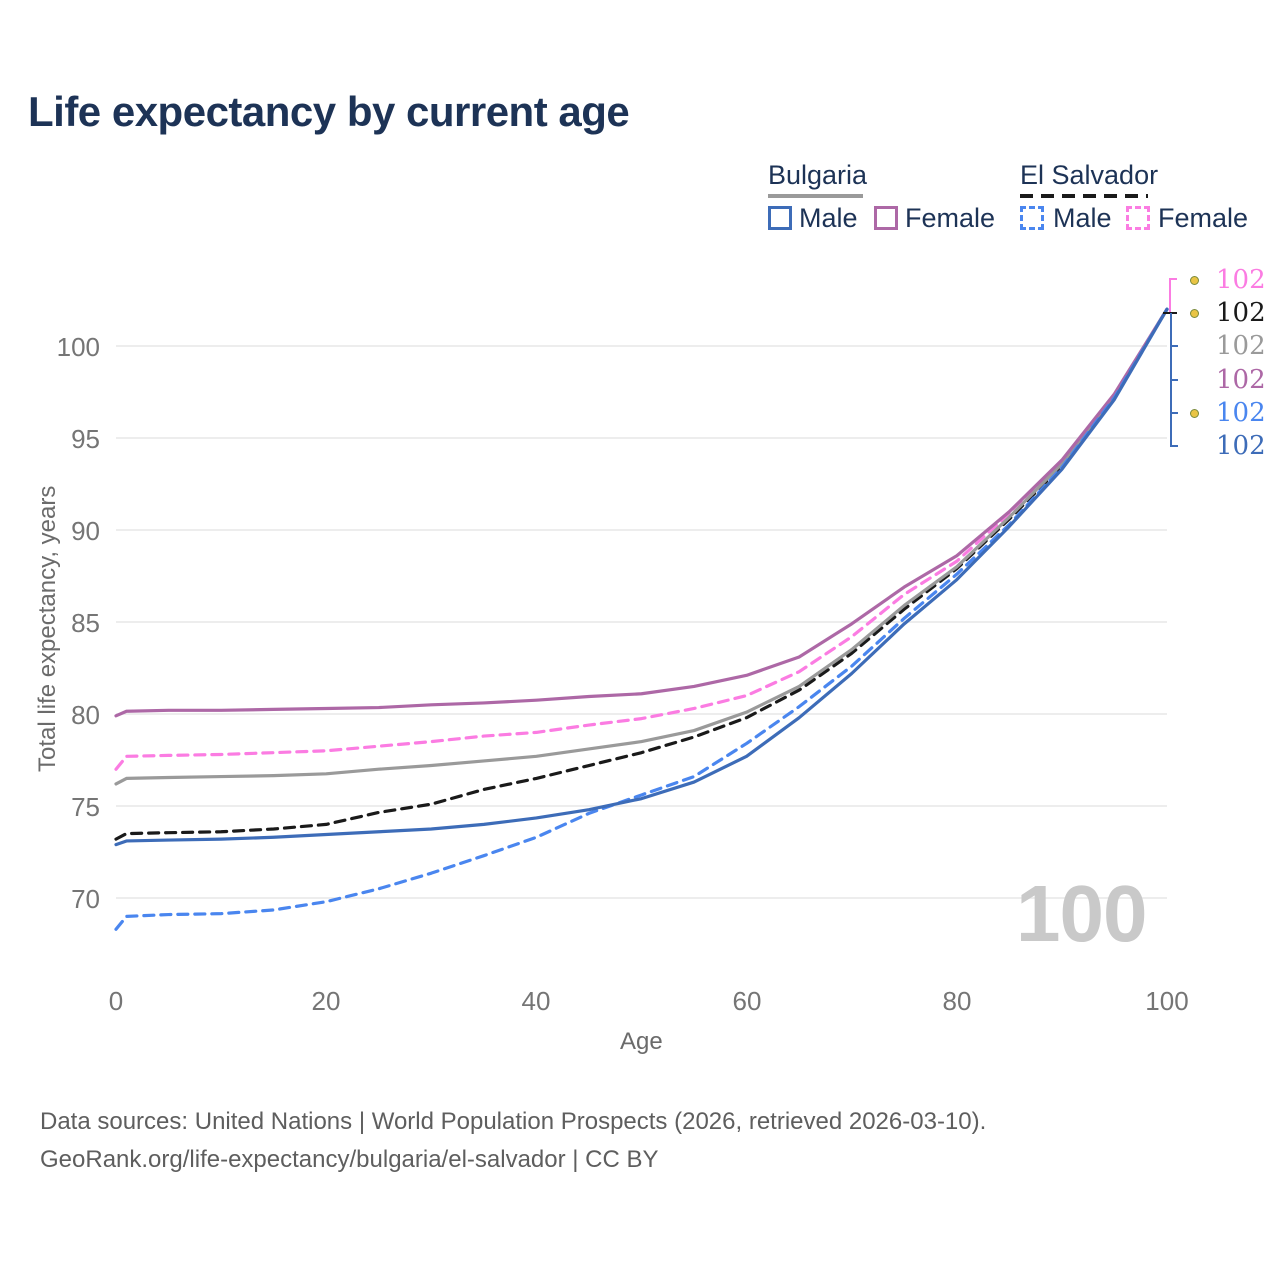 The width and height of the screenshot is (1280, 1280). I want to click on x-tick-80: 80, so click(957, 1001).